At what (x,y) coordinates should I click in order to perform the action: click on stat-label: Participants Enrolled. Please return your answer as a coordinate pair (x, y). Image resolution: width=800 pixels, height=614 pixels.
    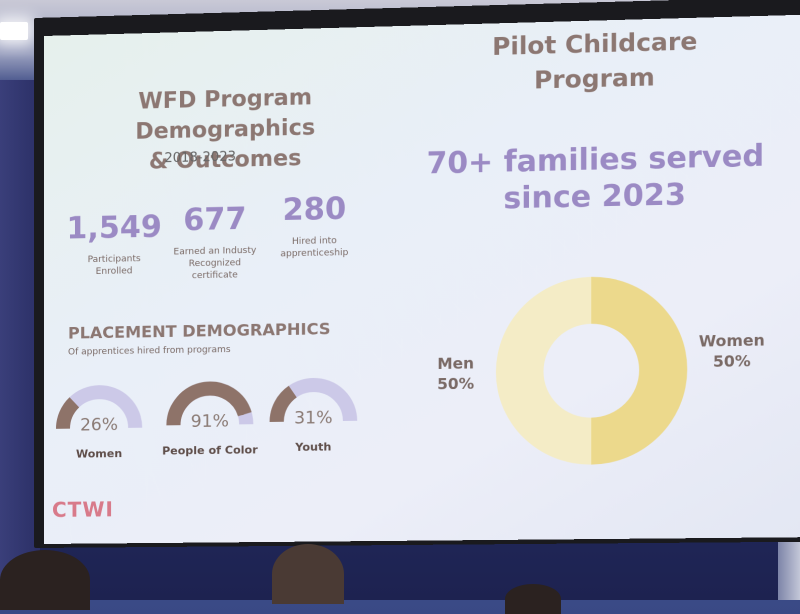
    Looking at the image, I should click on (114, 266).